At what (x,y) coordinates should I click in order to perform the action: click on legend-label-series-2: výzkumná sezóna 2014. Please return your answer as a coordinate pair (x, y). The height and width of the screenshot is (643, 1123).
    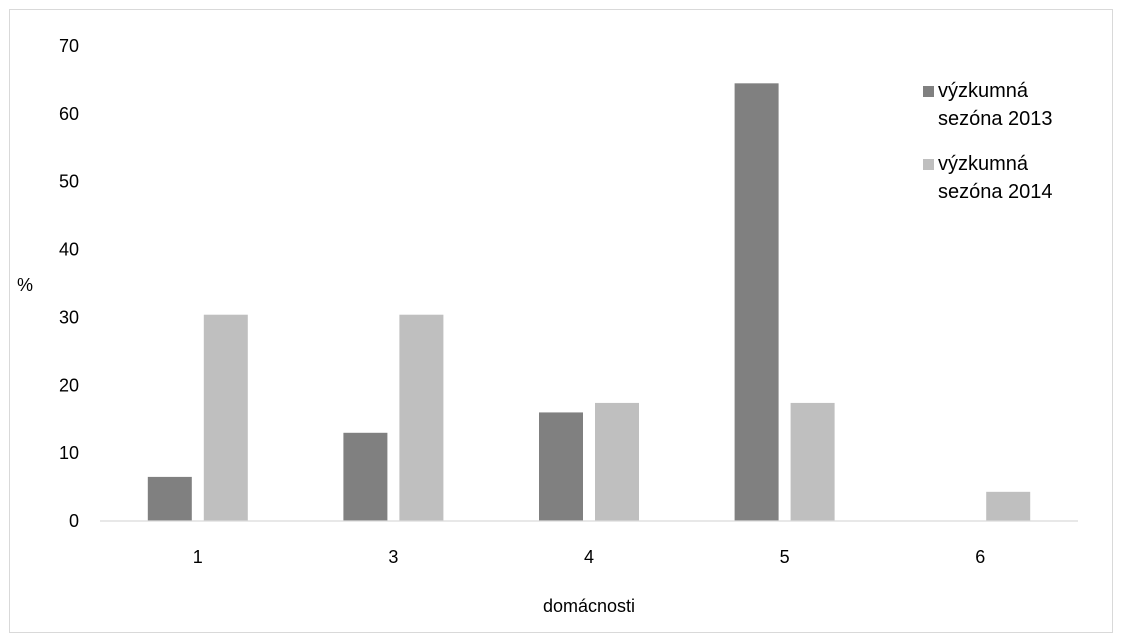
    Looking at the image, I should click on (995, 178).